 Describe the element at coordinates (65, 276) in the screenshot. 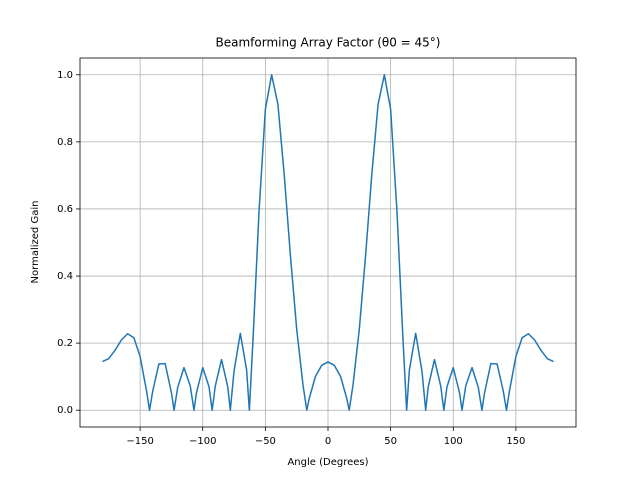

I see `y-tick-label: 0.4` at that location.